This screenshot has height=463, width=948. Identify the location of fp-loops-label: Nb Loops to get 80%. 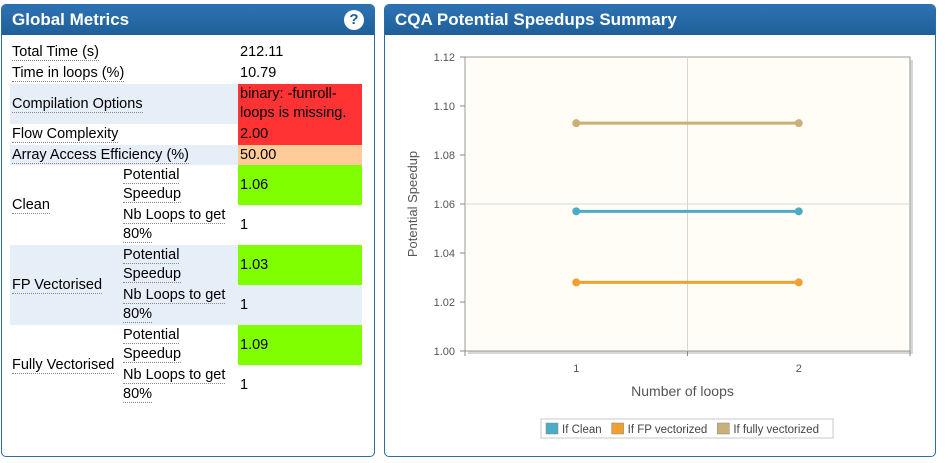
(179, 305).